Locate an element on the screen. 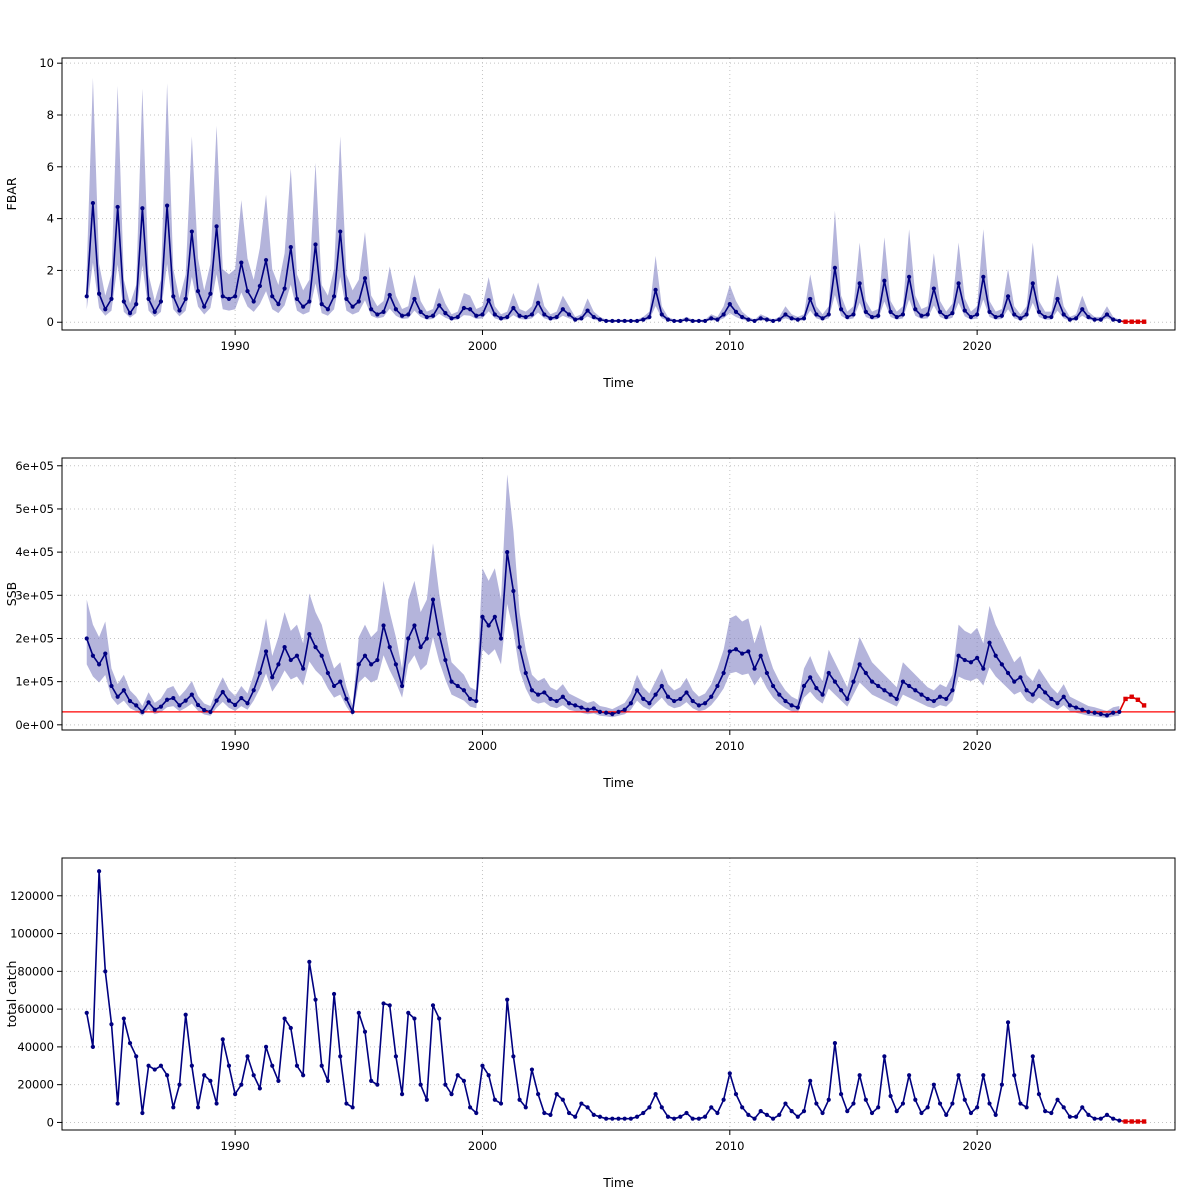 This screenshot has width=1200, height=1200. svg-text: SSB is located at coordinates (11, 594).